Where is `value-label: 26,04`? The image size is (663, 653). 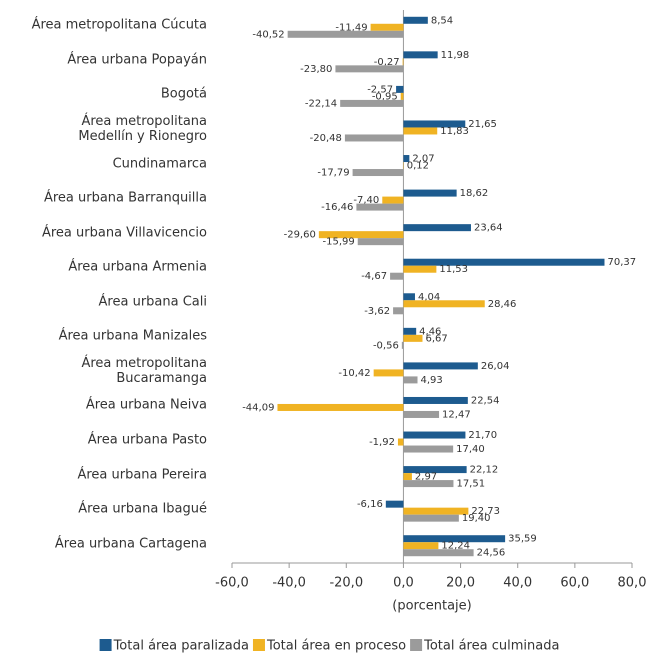
value-label: 26,04 is located at coordinates (495, 366).